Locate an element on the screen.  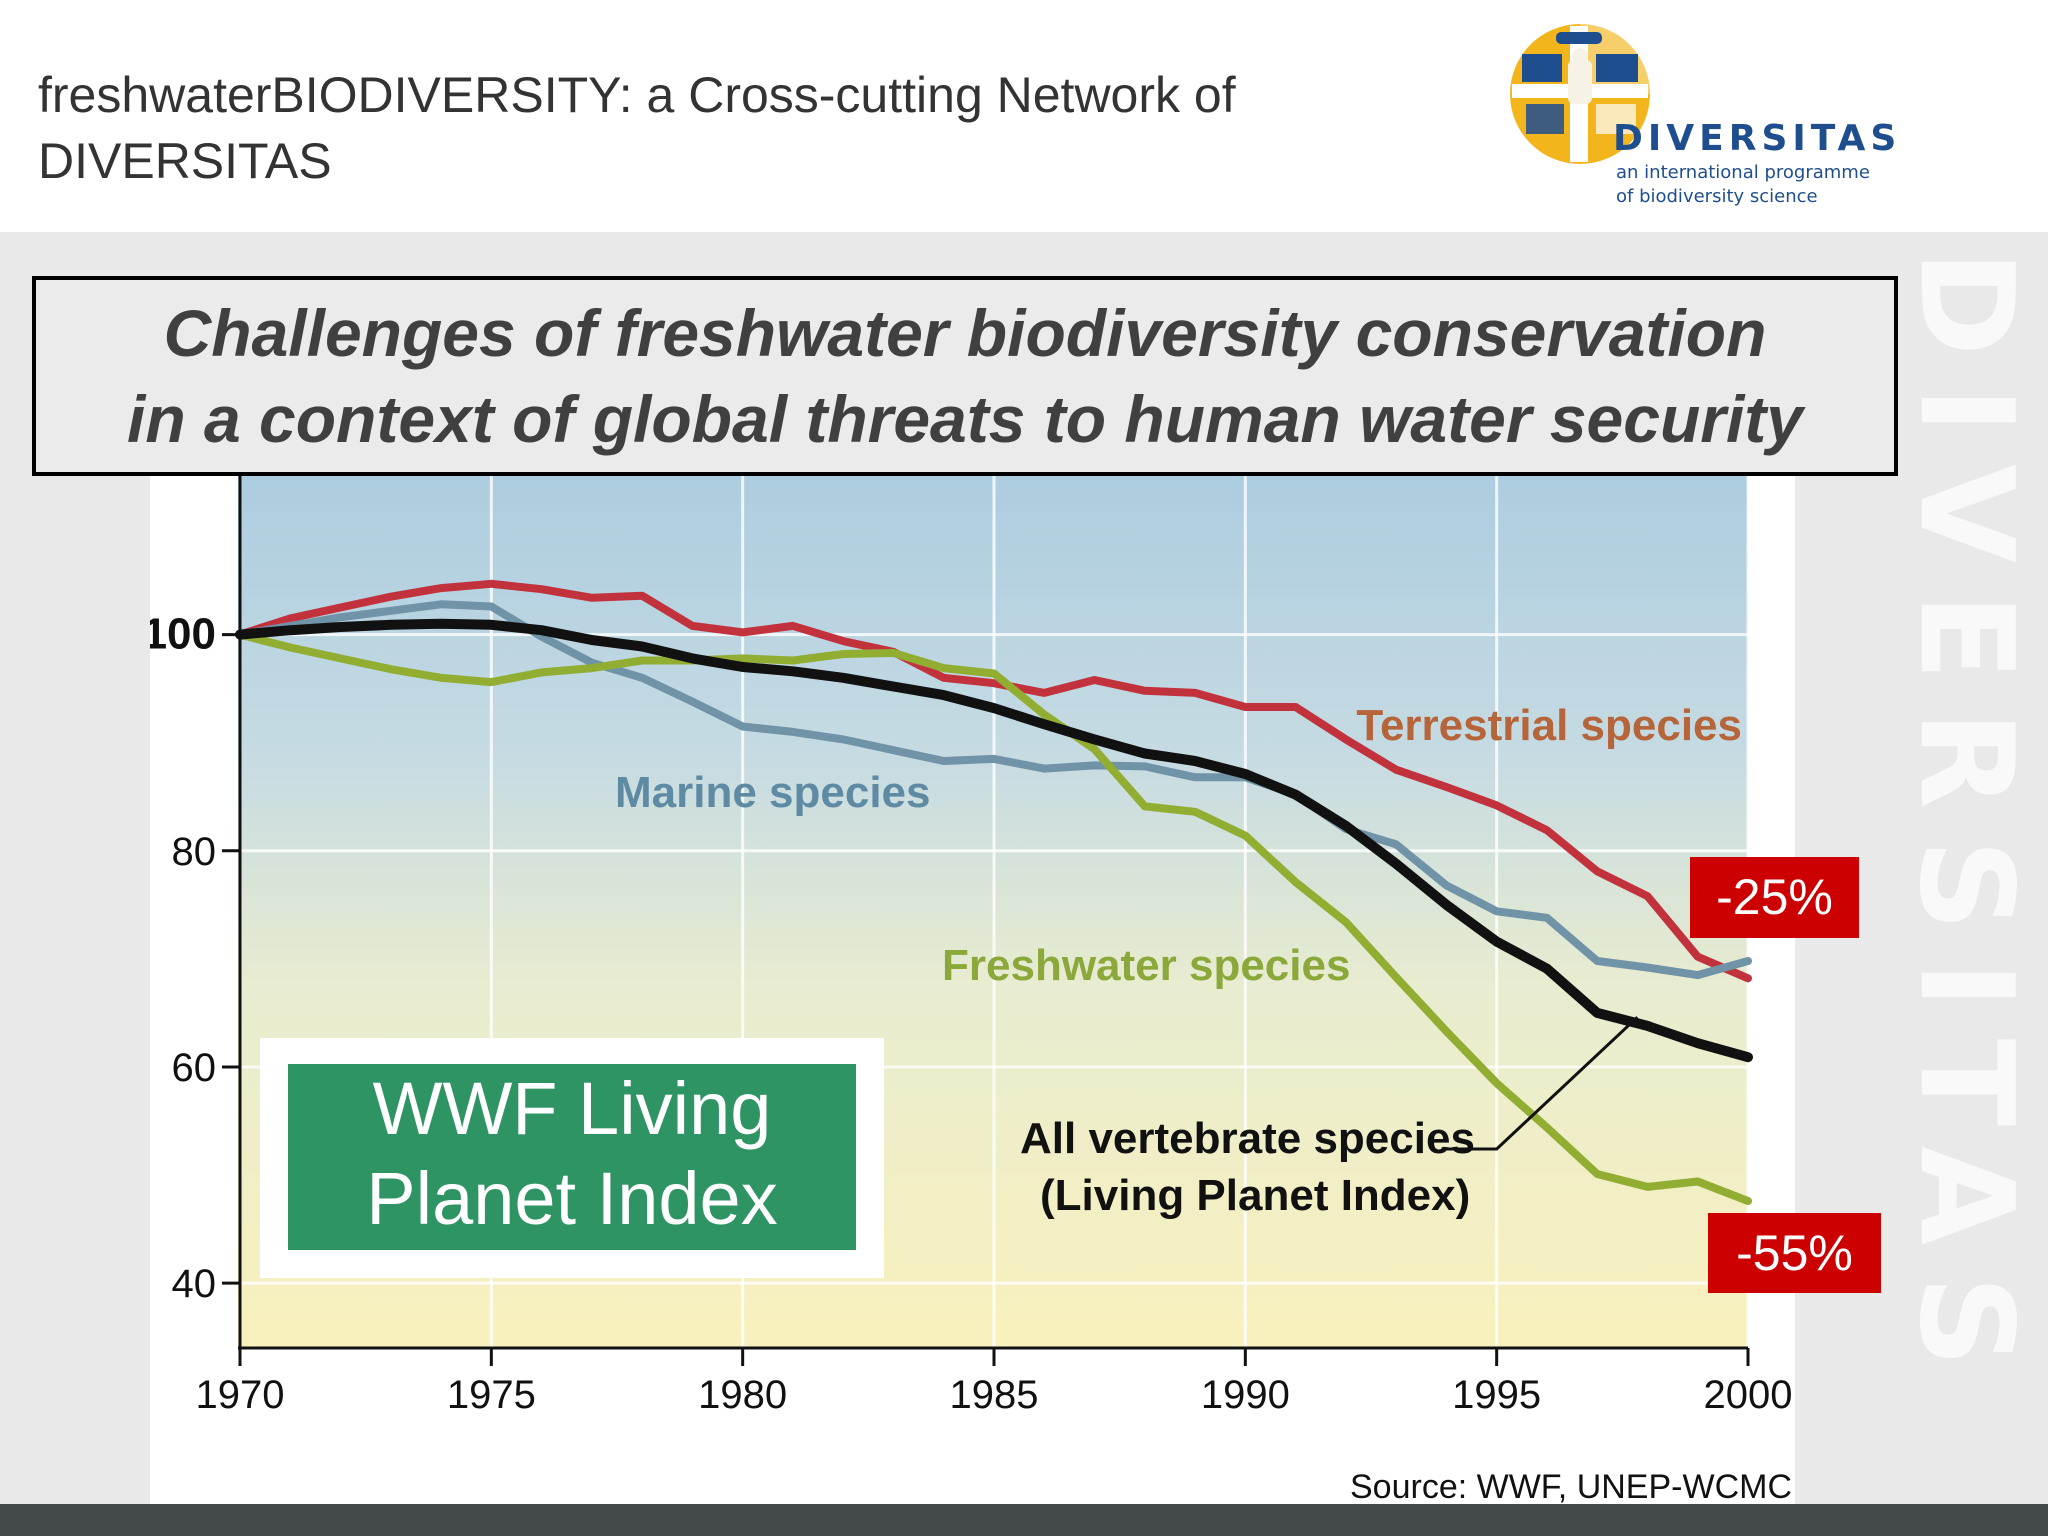
watermark-text: DIVERSITAS is located at coordinates (1972, 824).